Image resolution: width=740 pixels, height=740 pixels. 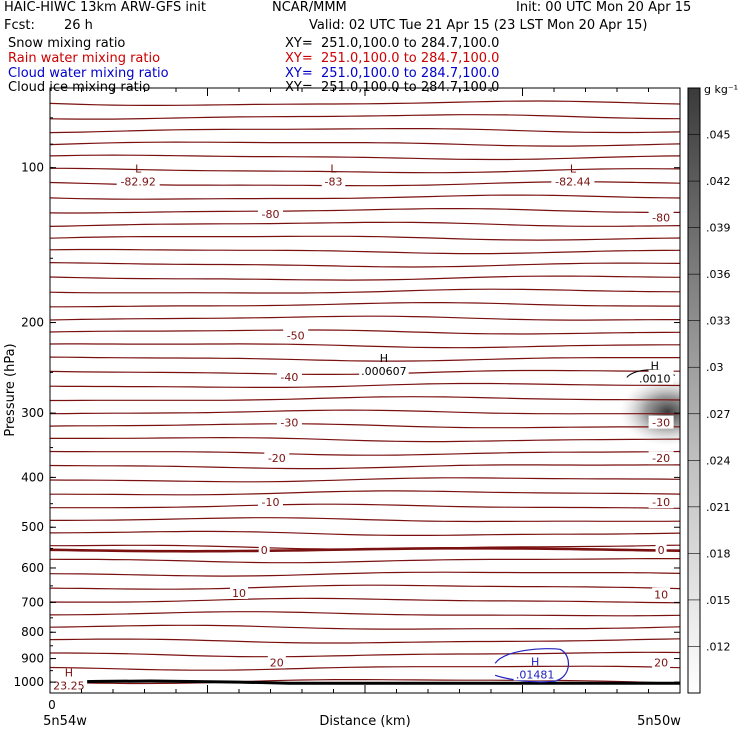 I want to click on plot-title: HAIC-HIWC 13km ARW-GFS init, so click(x=105, y=7).